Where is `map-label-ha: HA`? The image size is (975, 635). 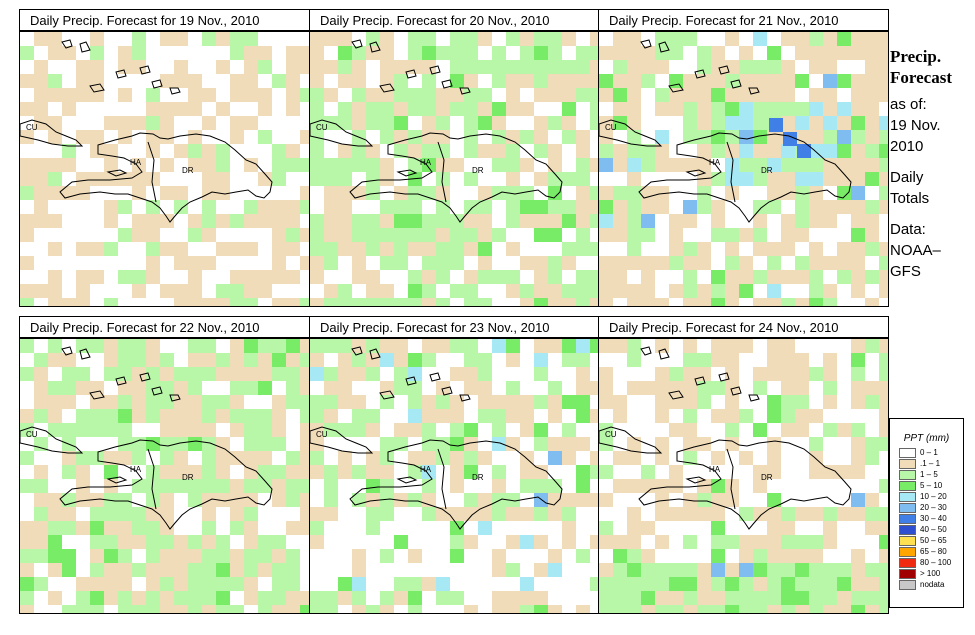
map-label-ha: HA is located at coordinates (136, 469).